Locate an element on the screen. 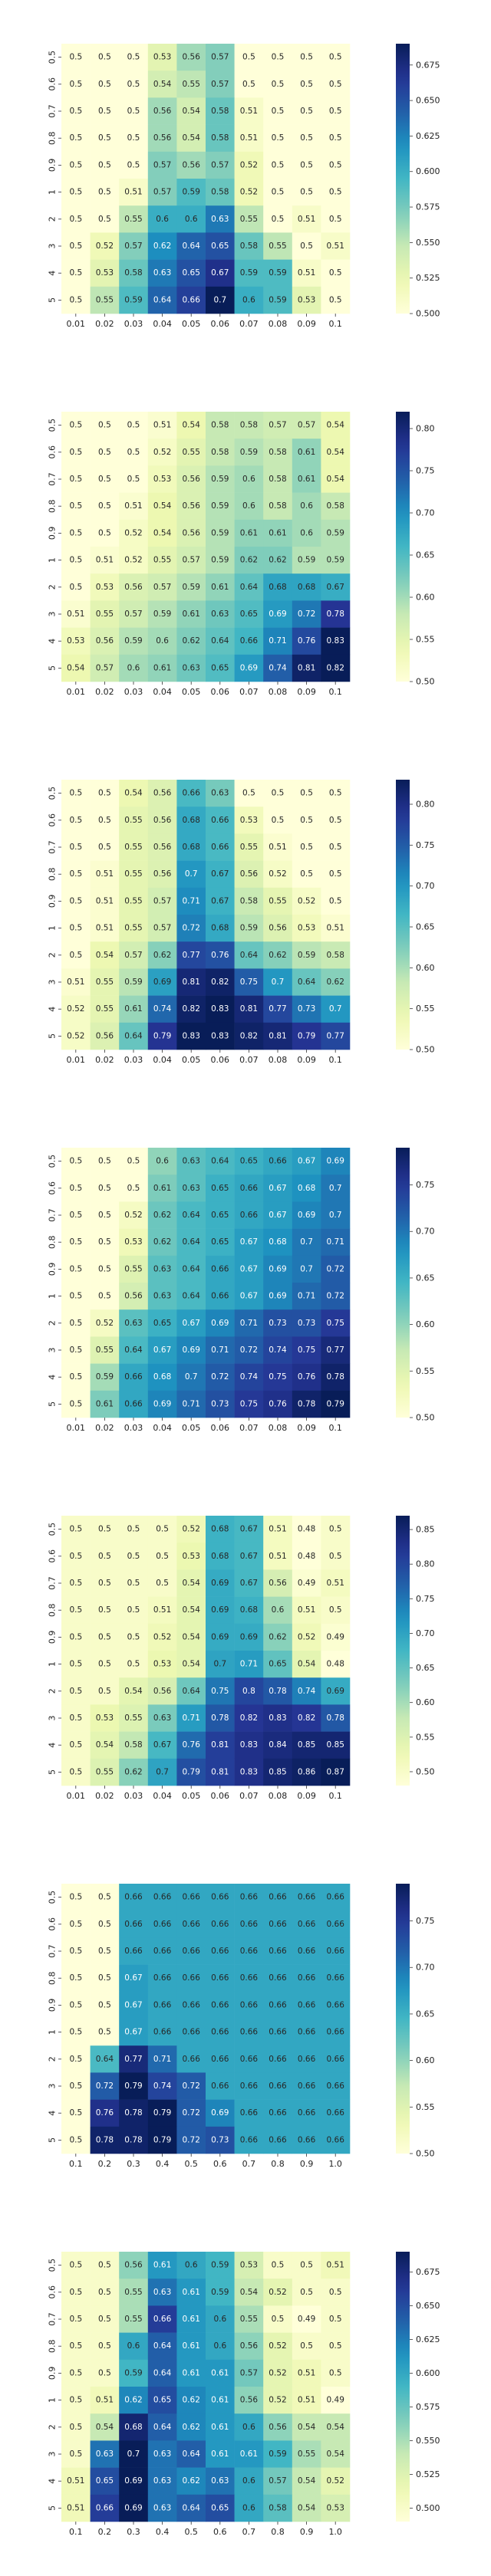 This screenshot has width=491, height=2576. cell-value-label: 0.67 is located at coordinates (306, 1161).